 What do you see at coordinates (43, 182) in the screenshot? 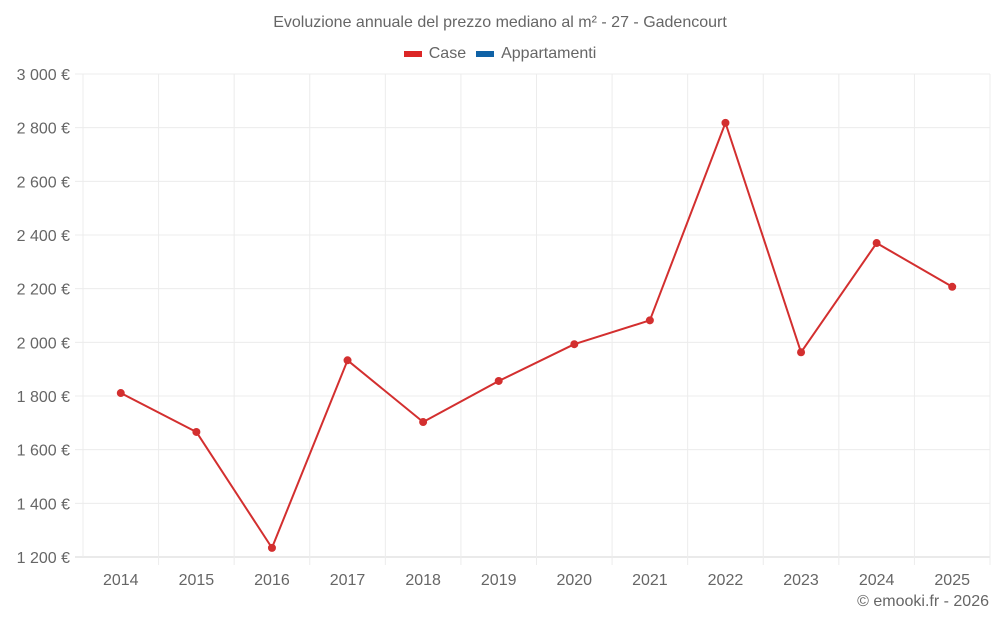
I see `y-tick-label: 2 600 €` at bounding box center [43, 182].